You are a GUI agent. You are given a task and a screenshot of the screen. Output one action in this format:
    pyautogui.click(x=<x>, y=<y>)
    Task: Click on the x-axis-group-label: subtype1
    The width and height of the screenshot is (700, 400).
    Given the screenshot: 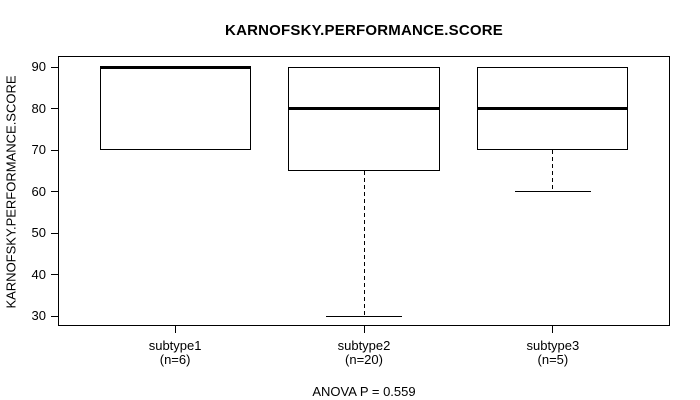 What is the action you would take?
    pyautogui.click(x=175, y=345)
    